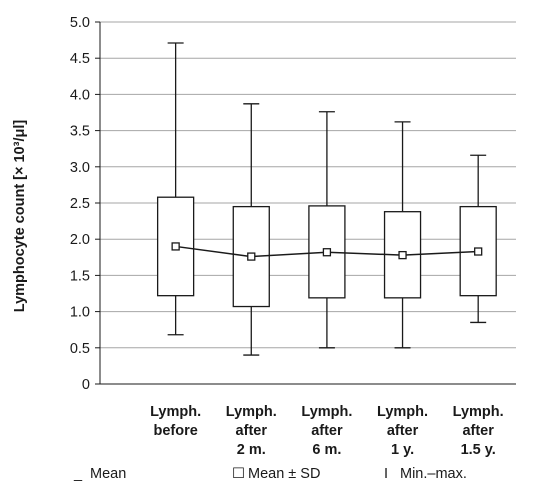 This screenshot has width=537, height=491. I want to click on x-category-label: 6 m., so click(326, 450).